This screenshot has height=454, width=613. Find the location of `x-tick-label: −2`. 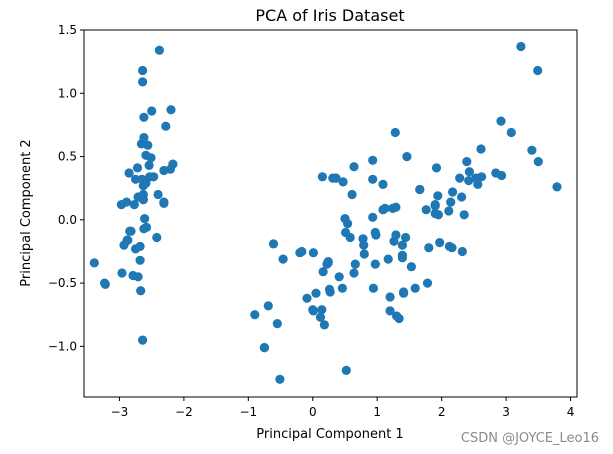

x-tick-label: −2 is located at coordinates (184, 412).